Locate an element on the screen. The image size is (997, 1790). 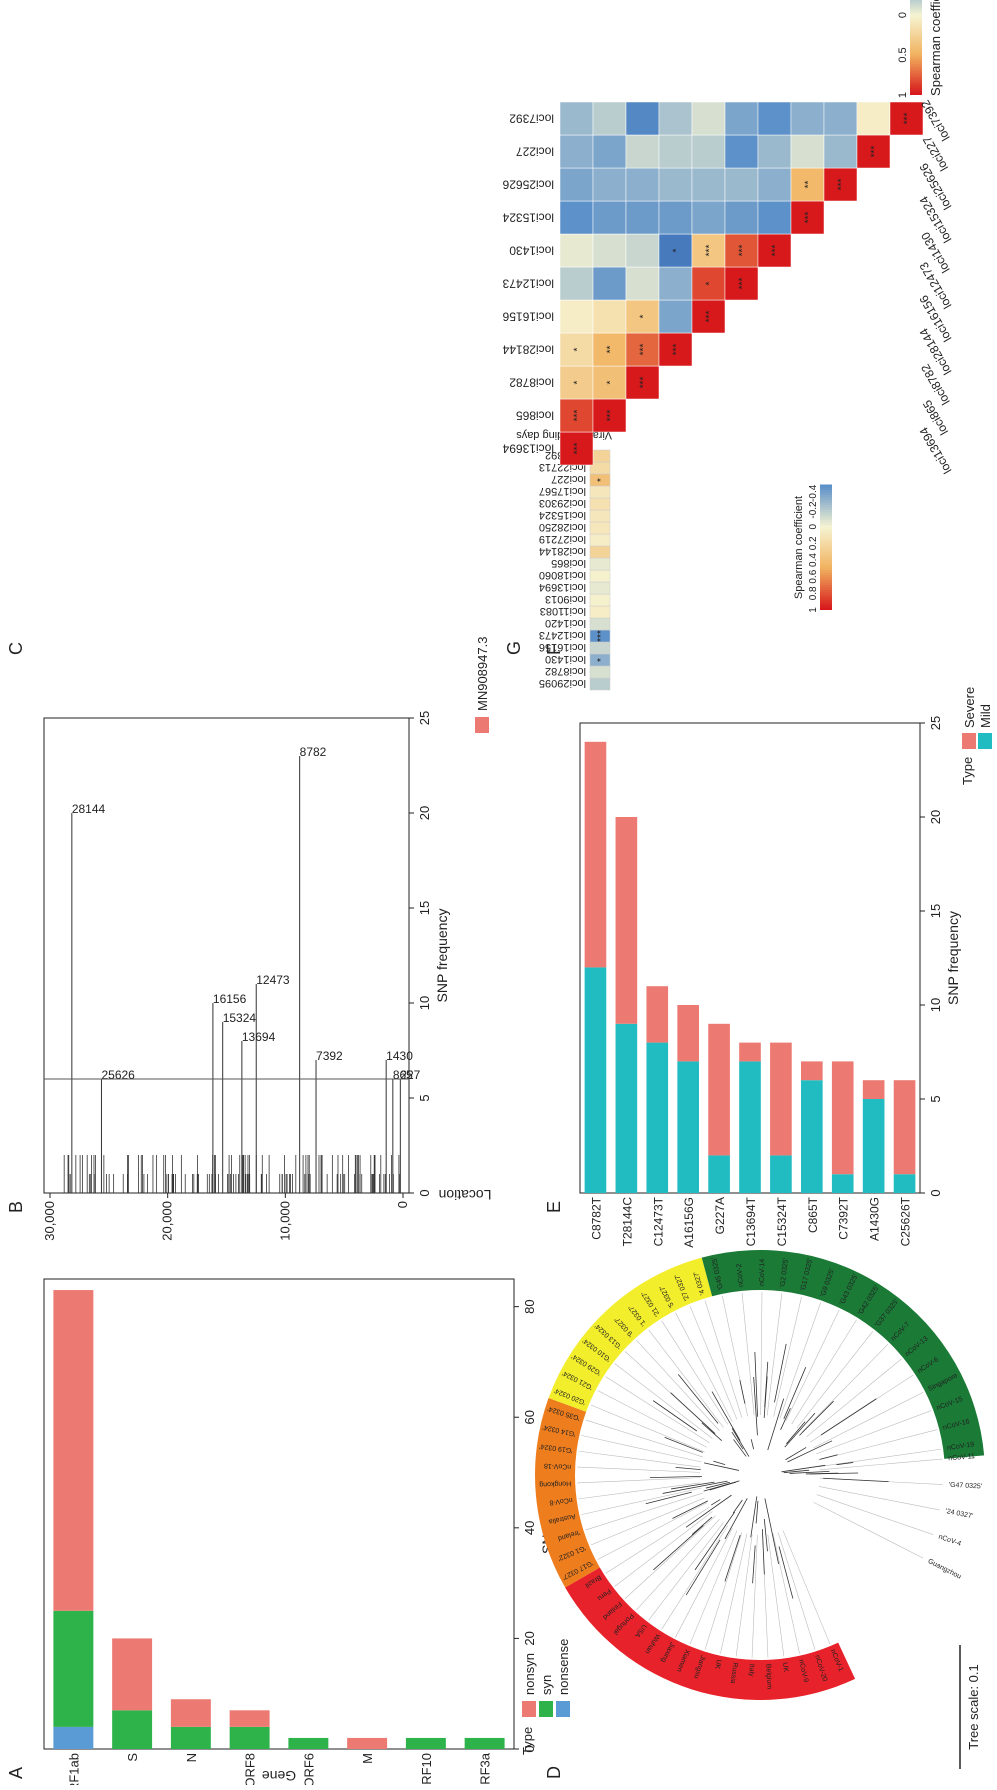
snp-category-label: A1430G is located at coordinates (875, 1219).